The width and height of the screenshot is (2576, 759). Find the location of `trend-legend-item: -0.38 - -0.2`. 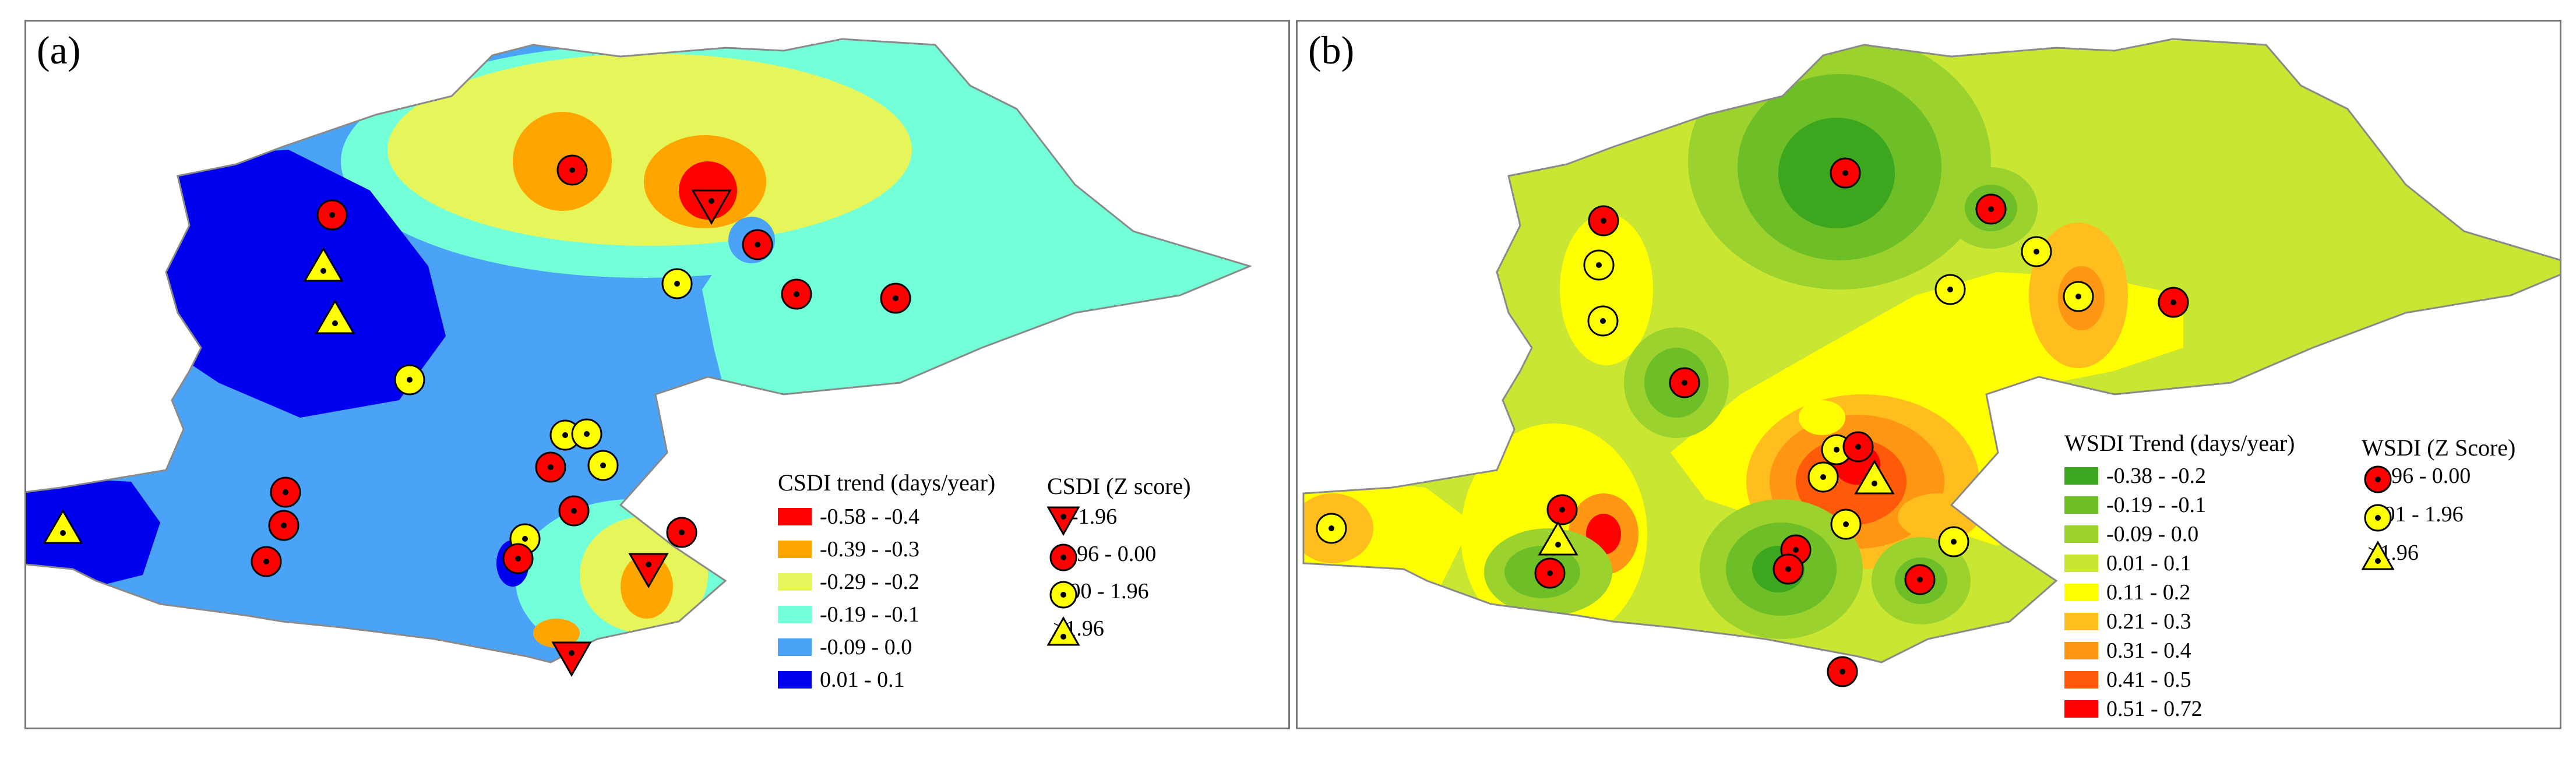

trend-legend-item: -0.38 - -0.2 is located at coordinates (2135, 476).